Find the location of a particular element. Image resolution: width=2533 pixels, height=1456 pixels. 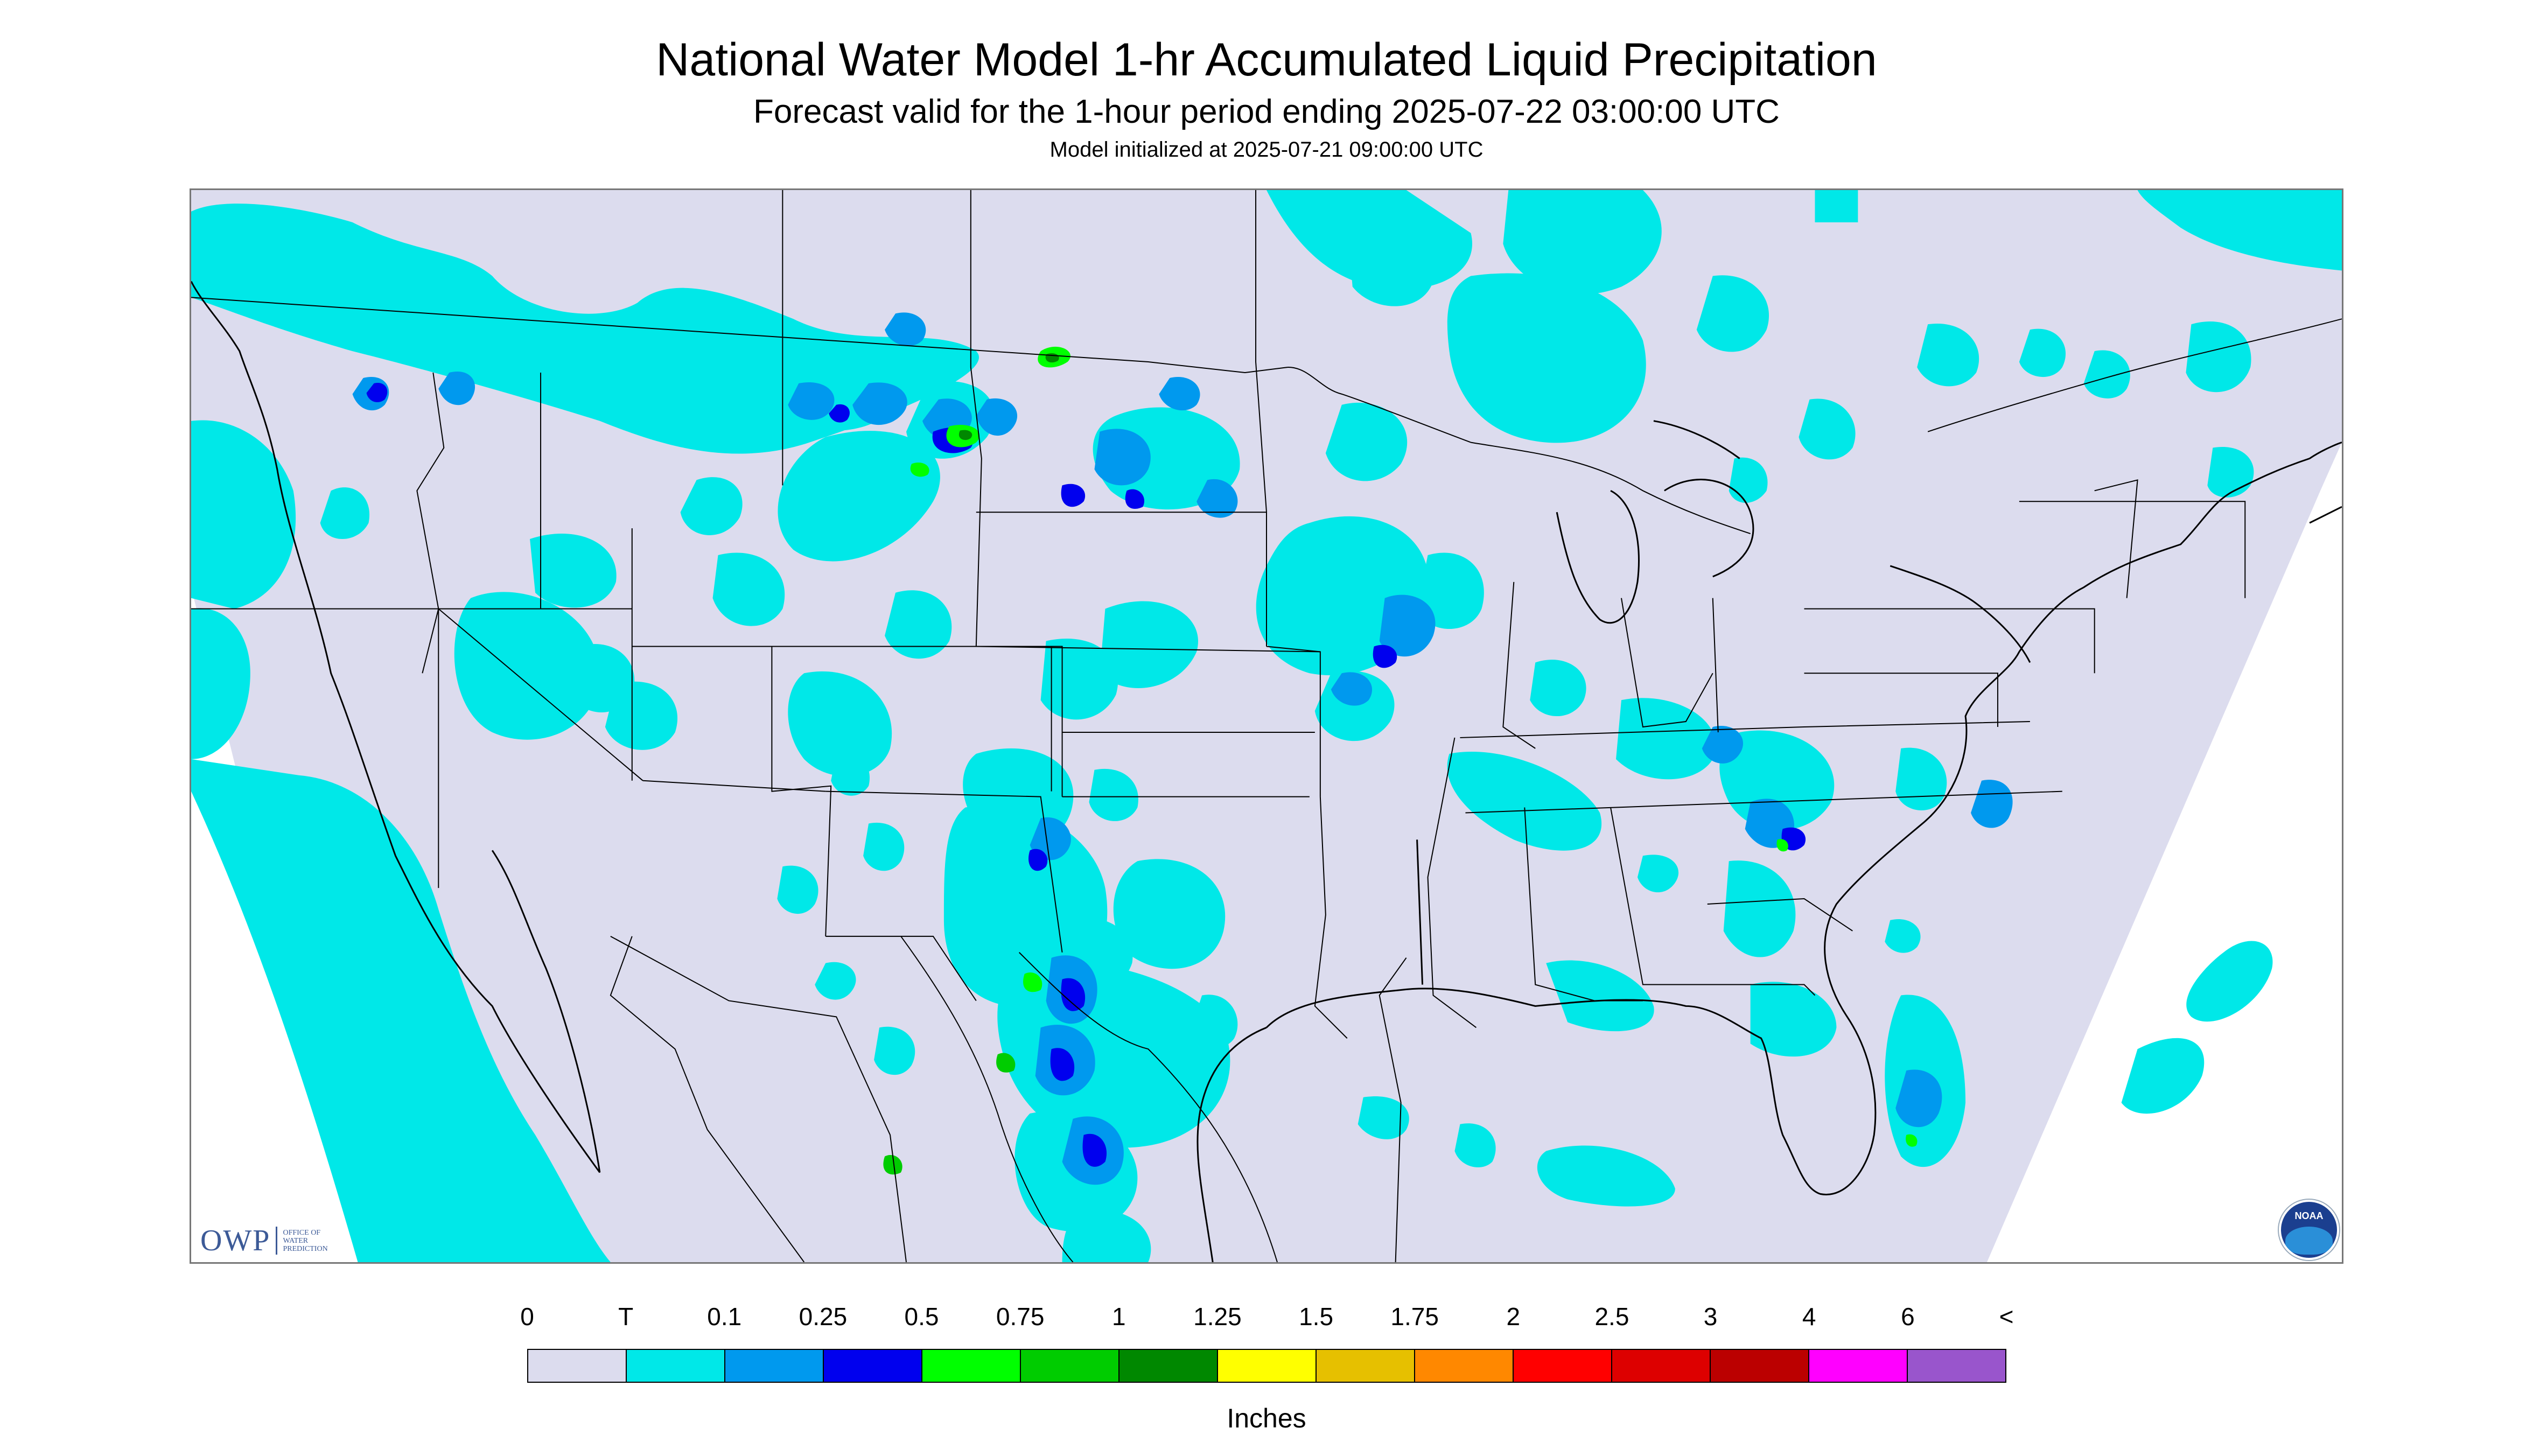

noaa-bird-icon is located at coordinates (2309, 1241).